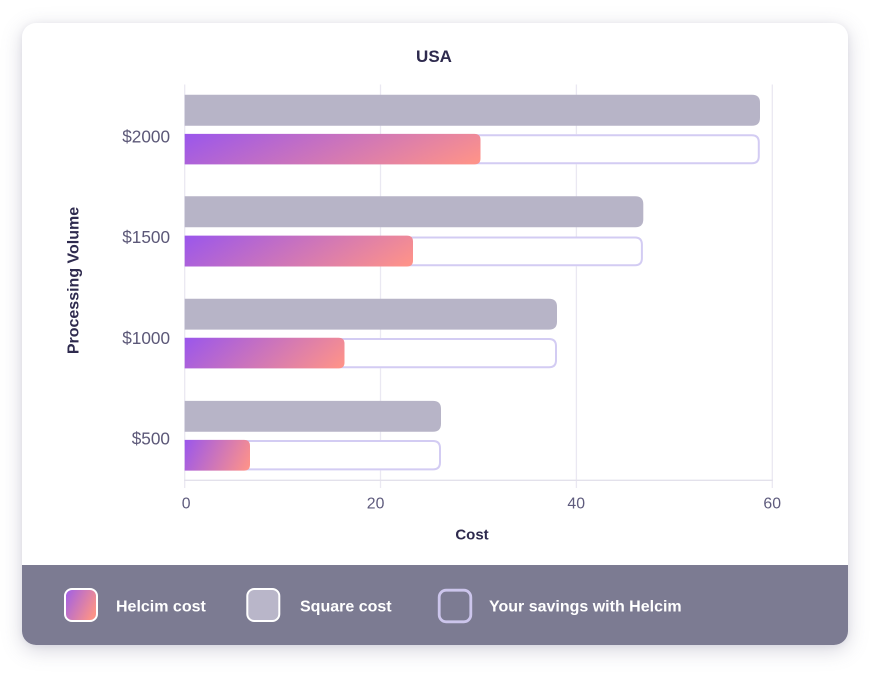 The width and height of the screenshot is (878, 676). What do you see at coordinates (434, 56) in the screenshot?
I see `svg-text: USA` at bounding box center [434, 56].